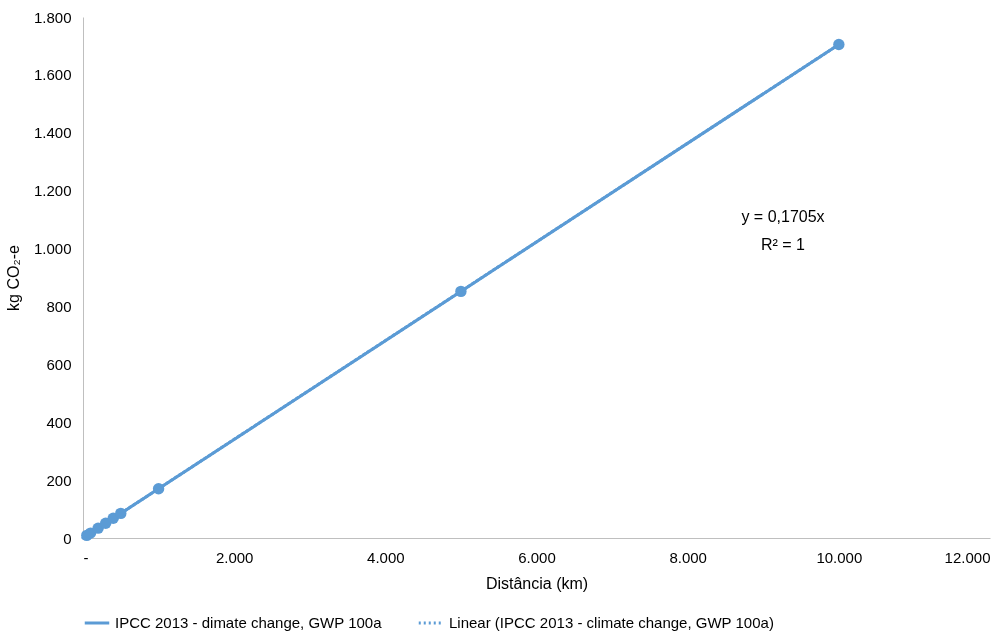 The width and height of the screenshot is (1005, 638). What do you see at coordinates (59, 480) in the screenshot?
I see `y-tick-label: 200` at bounding box center [59, 480].